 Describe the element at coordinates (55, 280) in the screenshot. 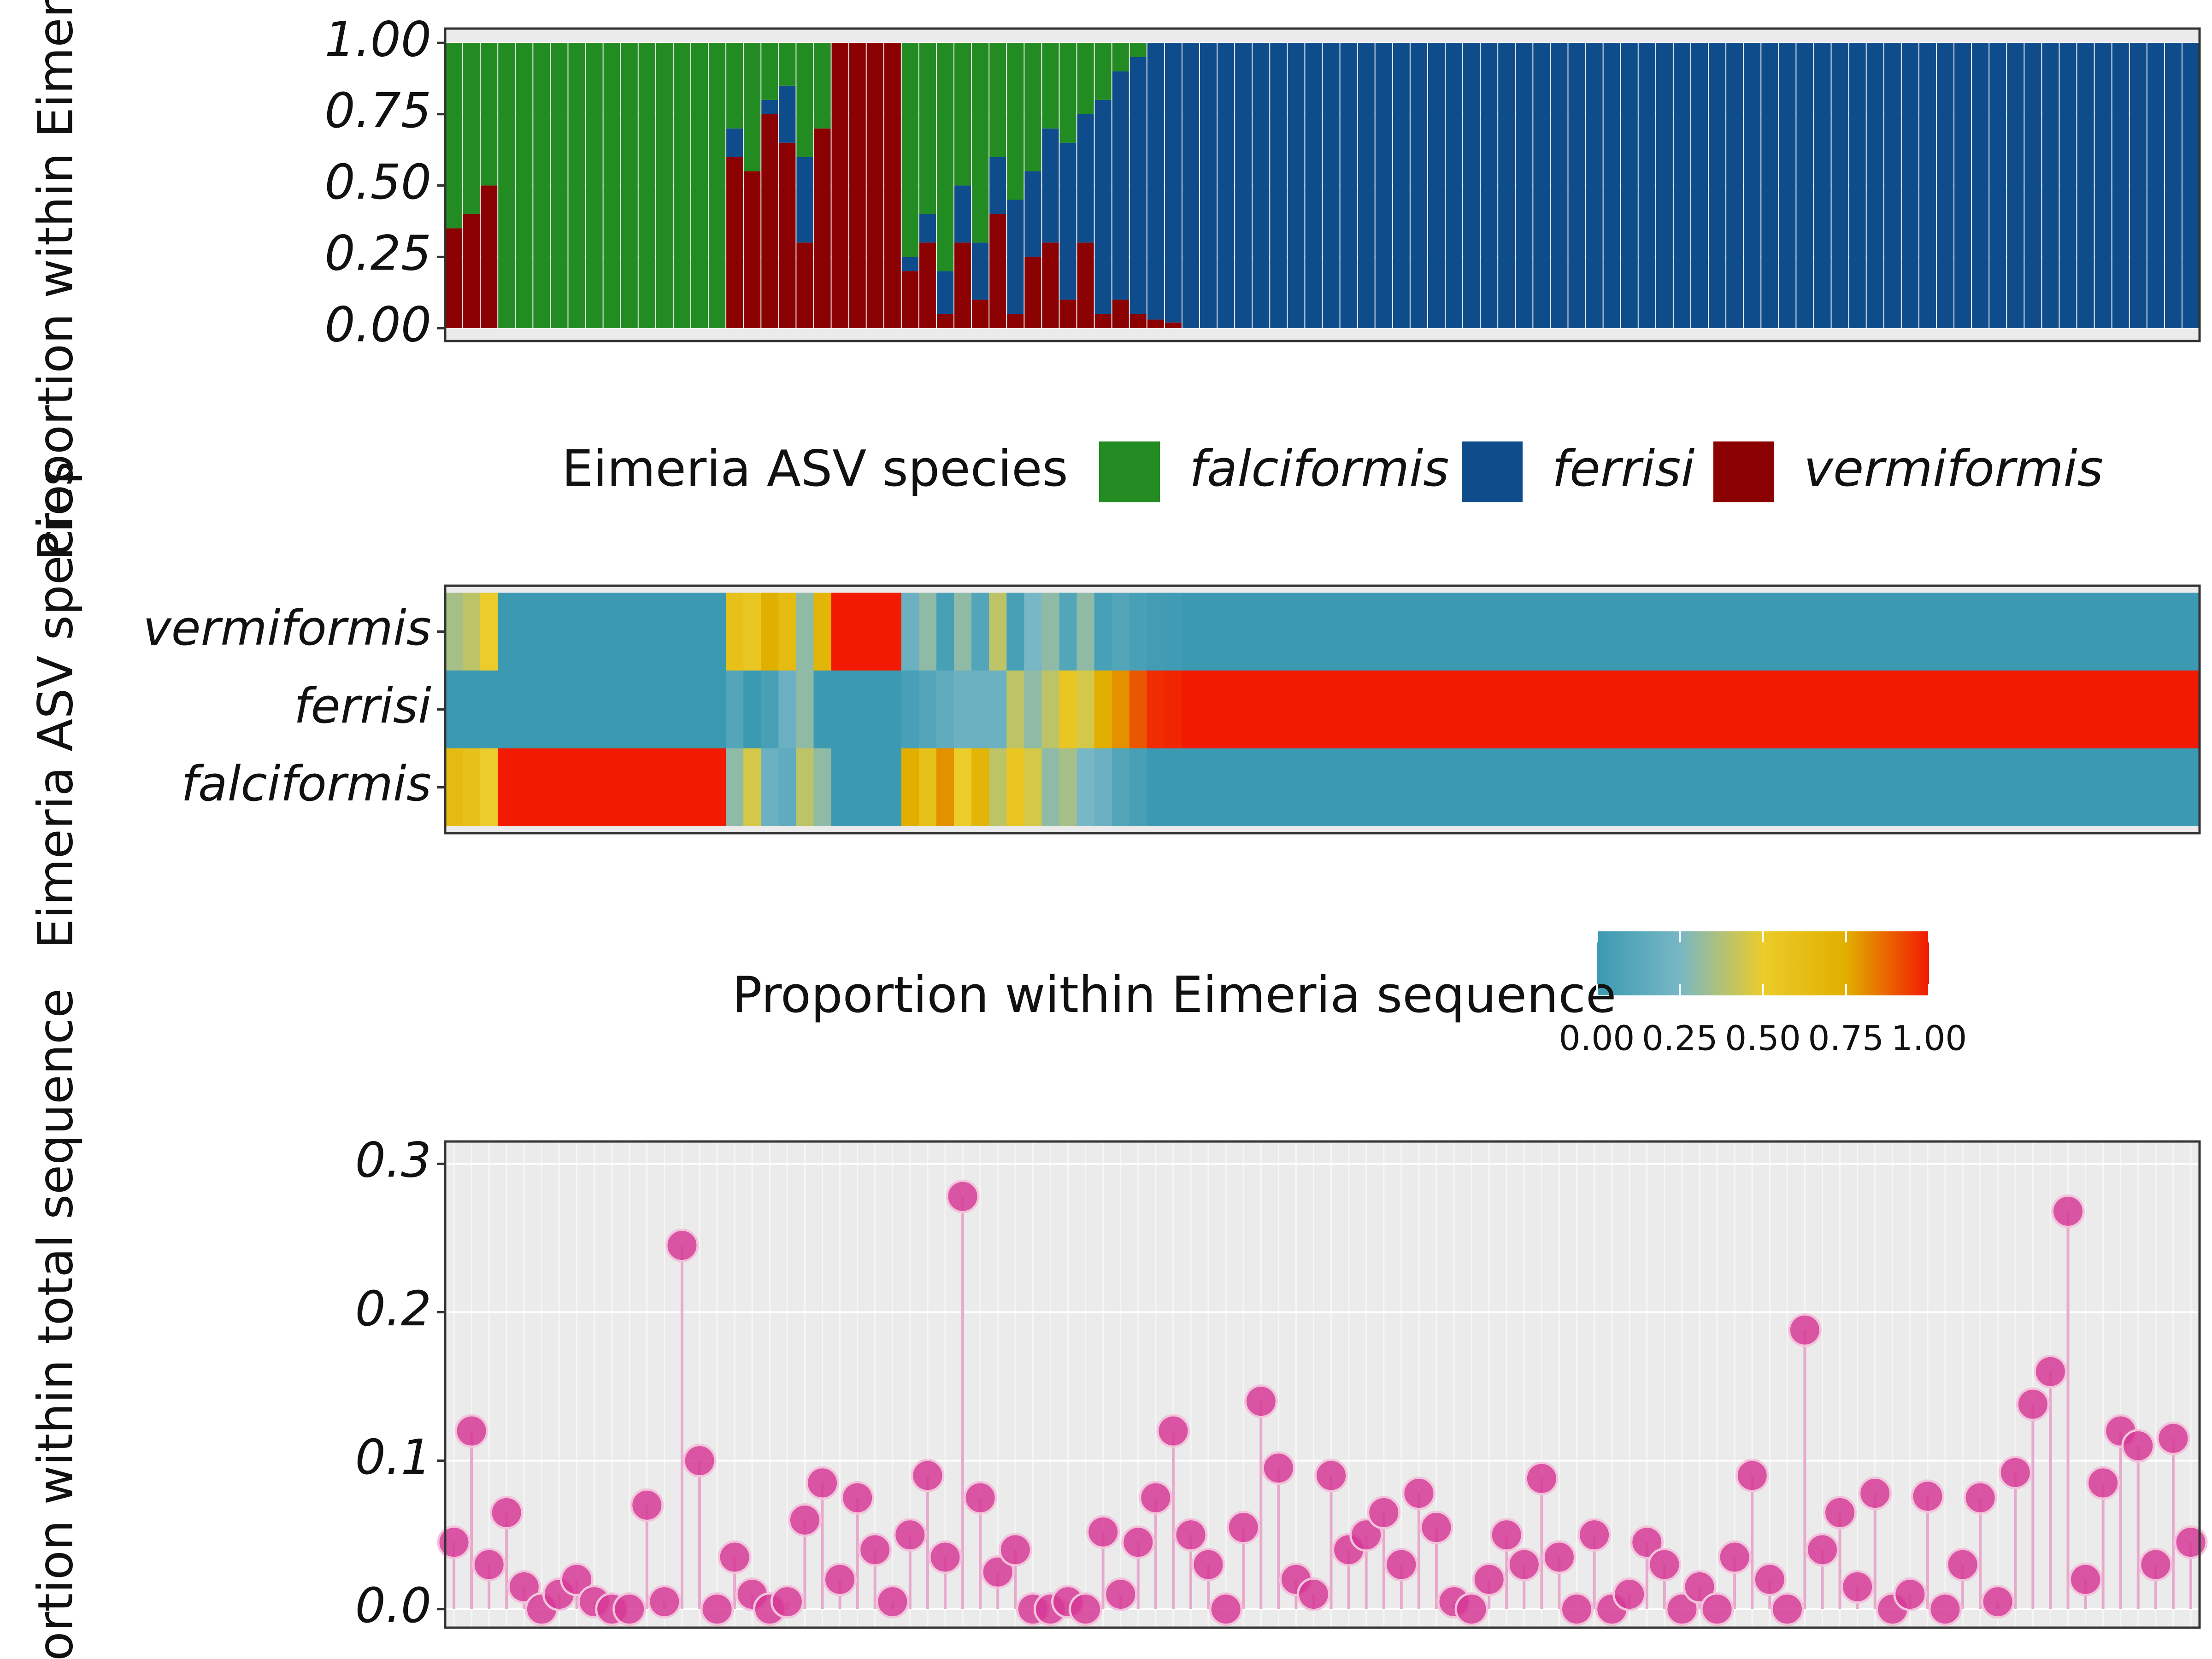

I see `y-axis-title: Proportion within Eimeria` at that location.